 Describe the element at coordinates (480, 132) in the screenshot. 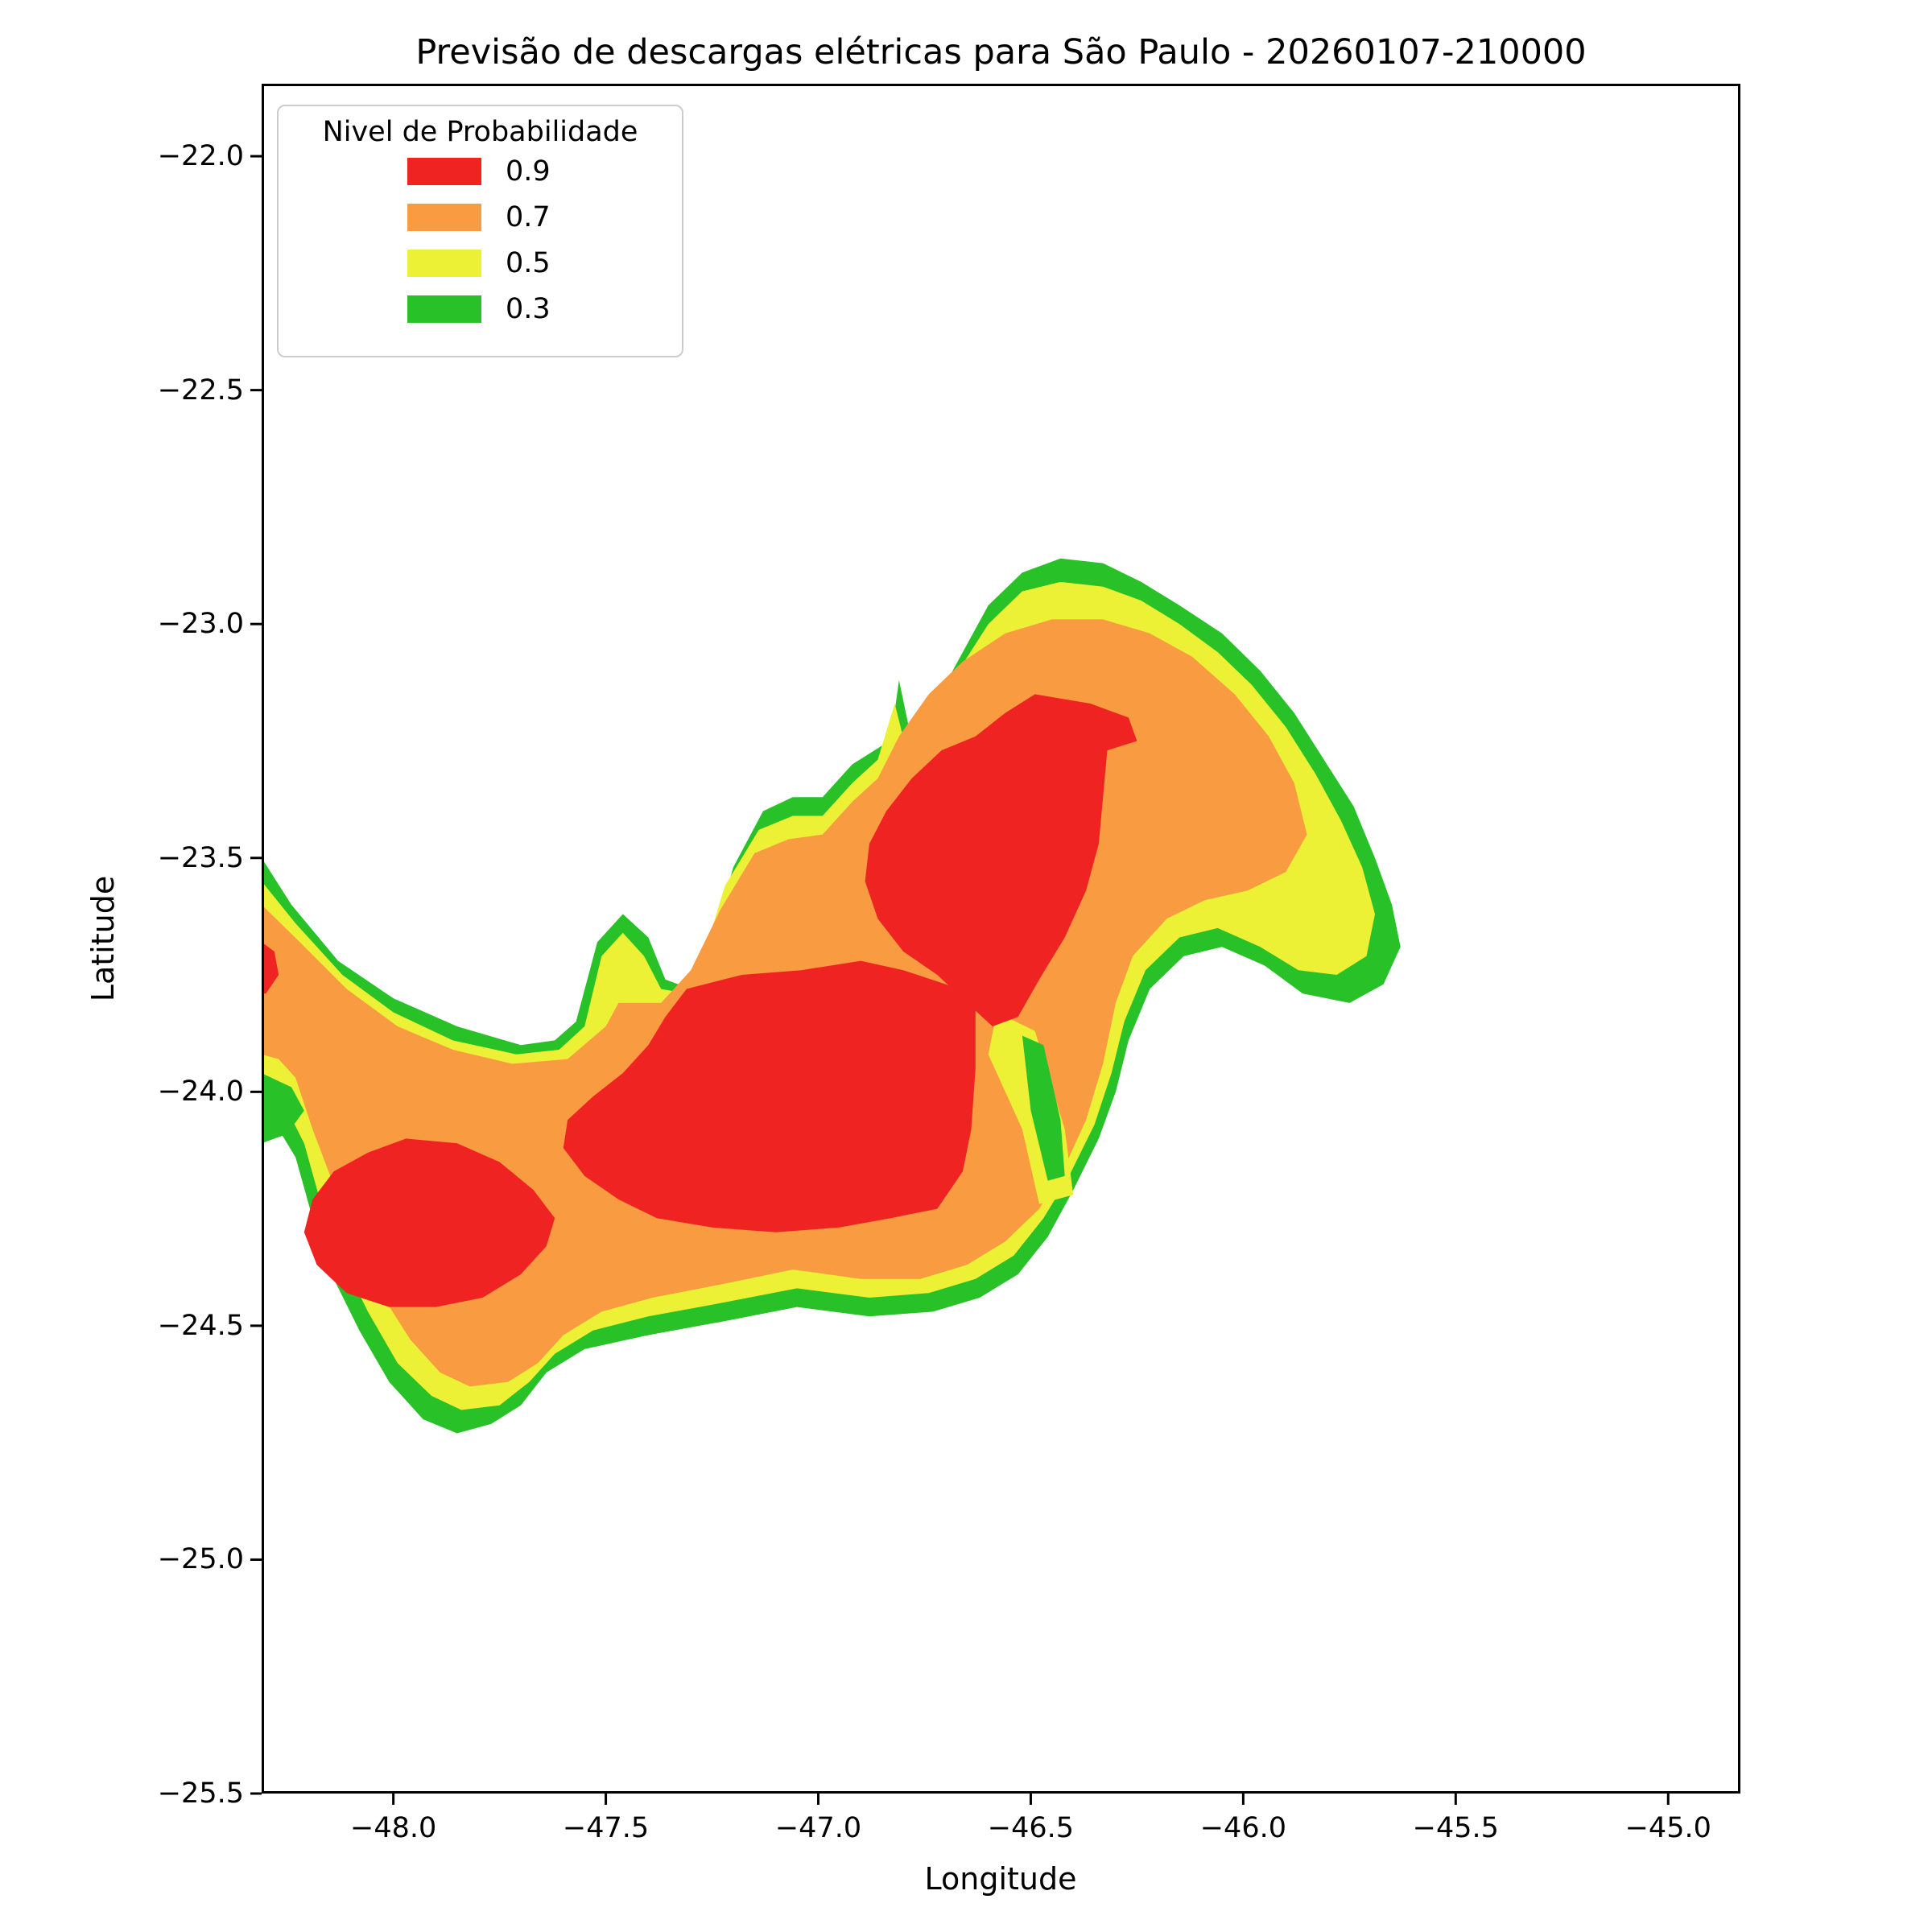

I see `legend-title: Nivel de Probabilidade` at that location.